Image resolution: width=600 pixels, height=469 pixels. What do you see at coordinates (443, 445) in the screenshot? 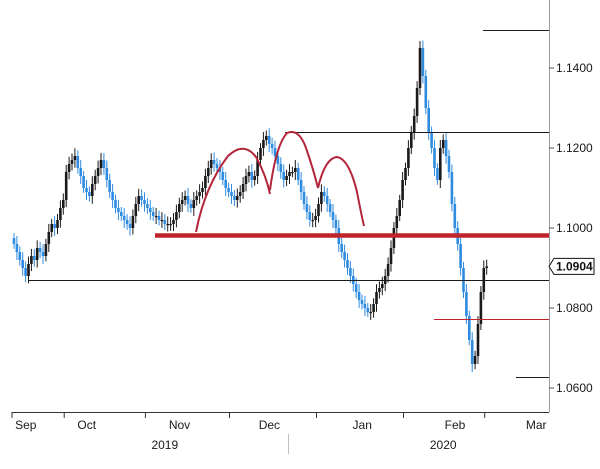
I see `year-label: 2020` at bounding box center [443, 445].